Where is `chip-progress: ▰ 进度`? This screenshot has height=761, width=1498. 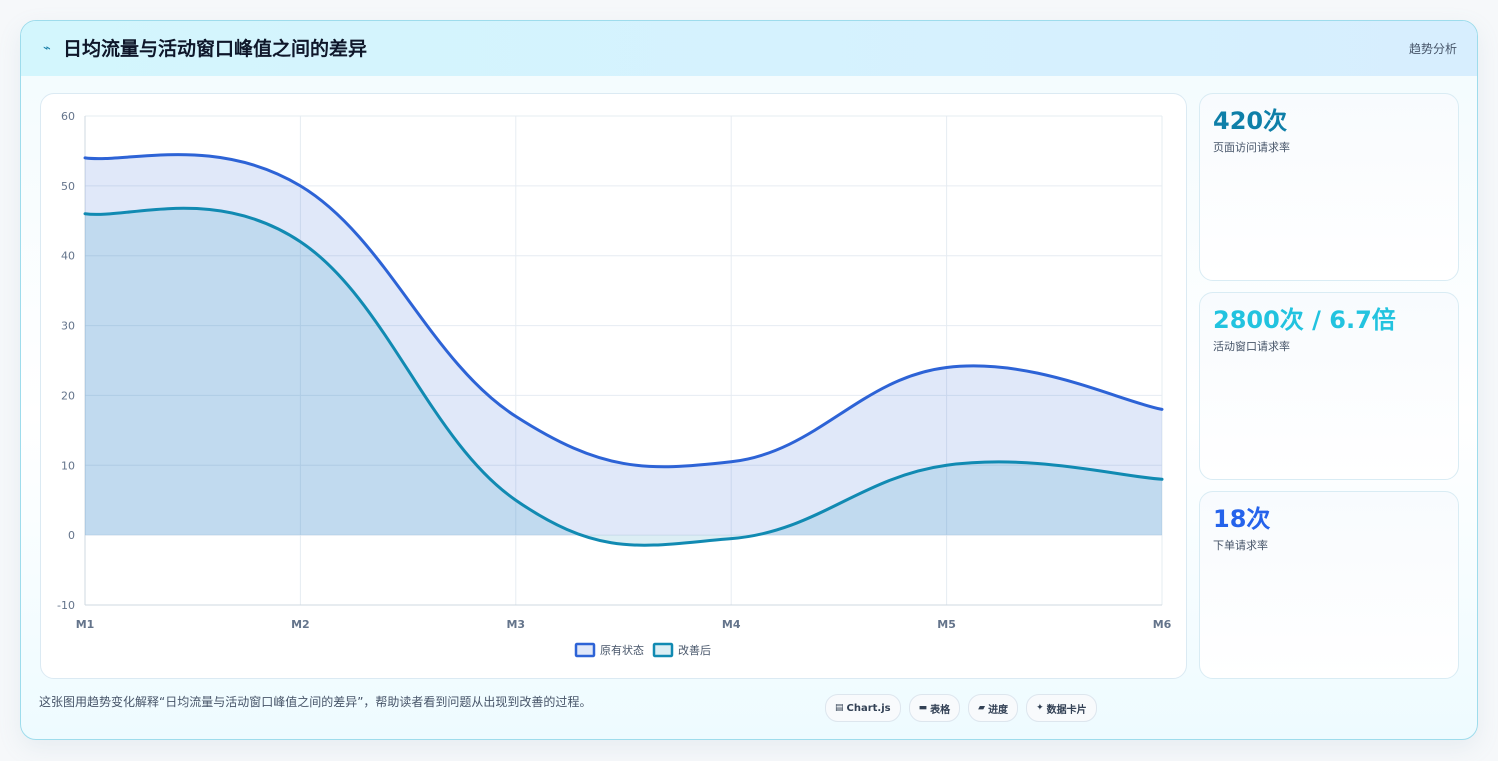
chip-progress: ▰ 进度 is located at coordinates (993, 708).